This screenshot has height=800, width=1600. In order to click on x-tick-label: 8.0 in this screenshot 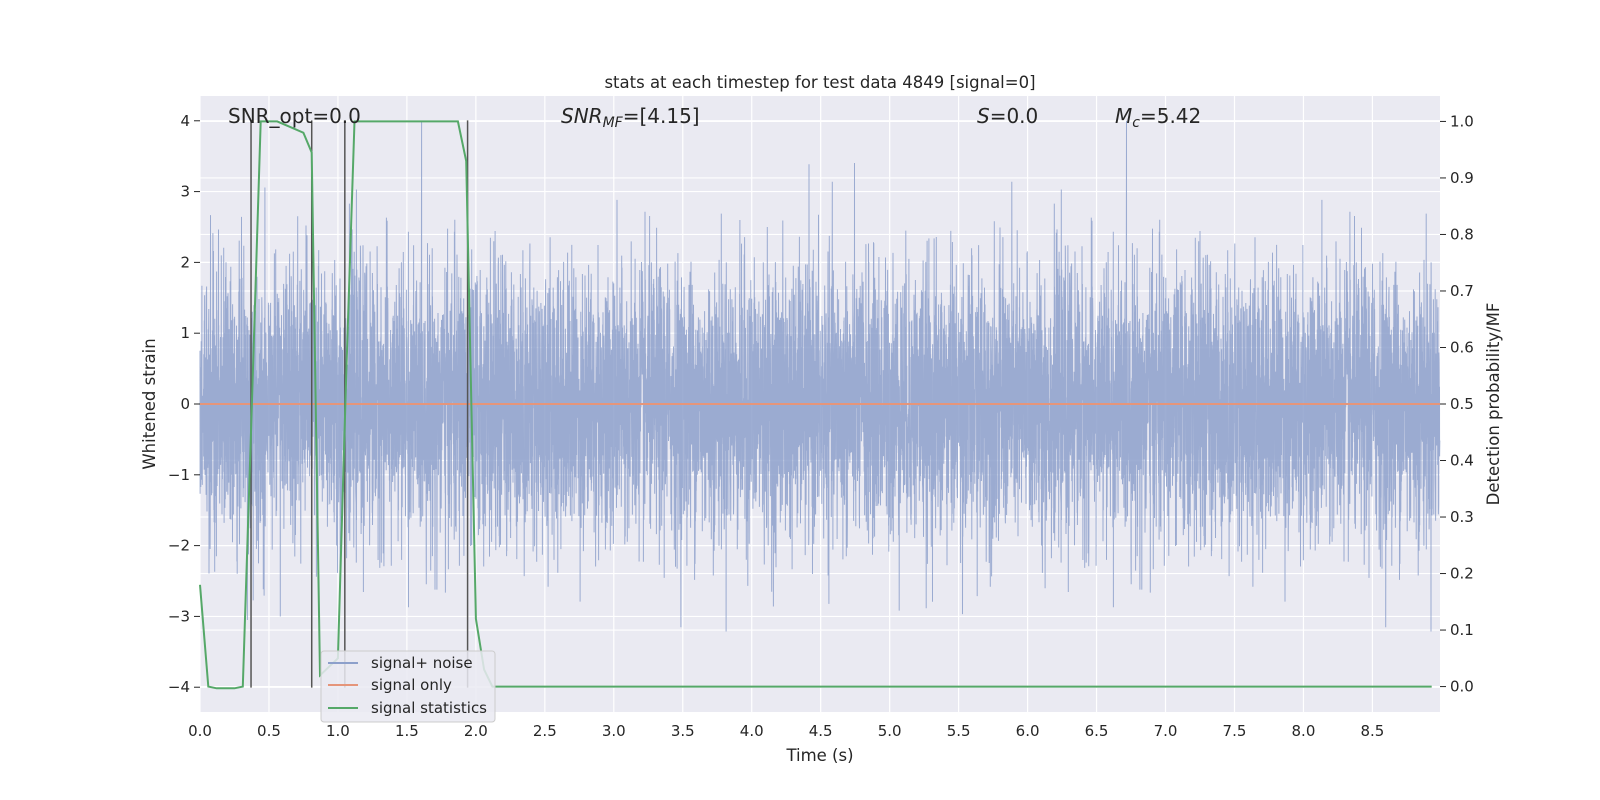, I will do `click(1304, 731)`.